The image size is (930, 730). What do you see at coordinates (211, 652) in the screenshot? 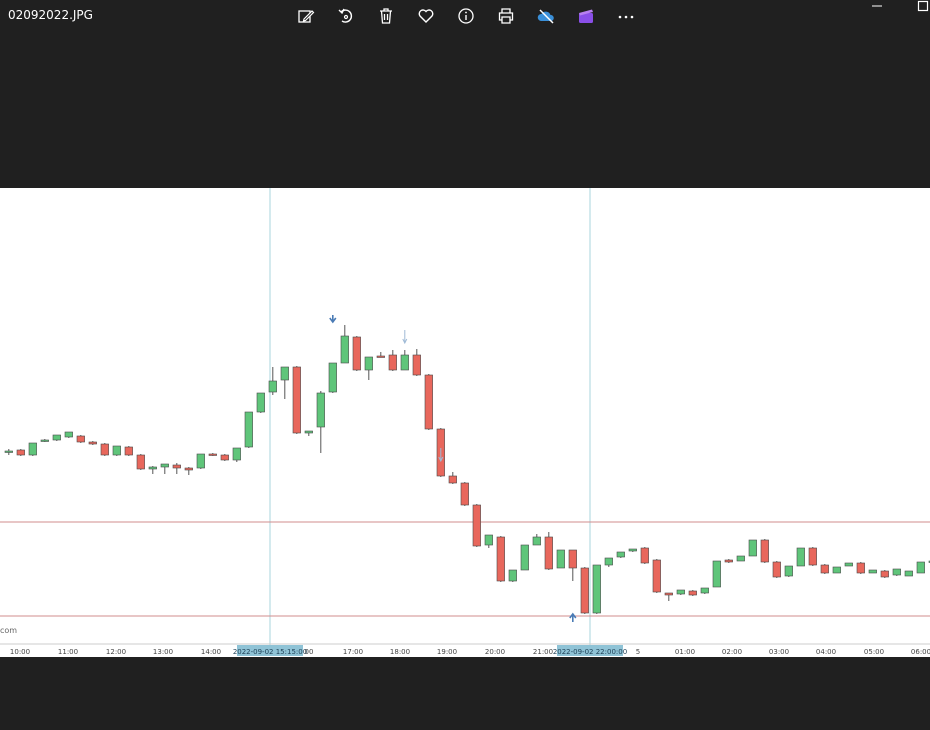
I see `x-tick-label: 14:00` at bounding box center [211, 652].